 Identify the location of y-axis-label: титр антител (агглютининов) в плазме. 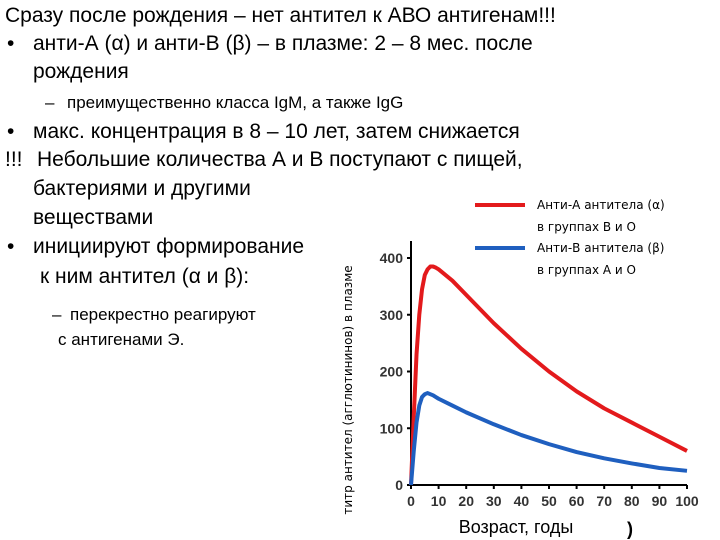
(348, 389).